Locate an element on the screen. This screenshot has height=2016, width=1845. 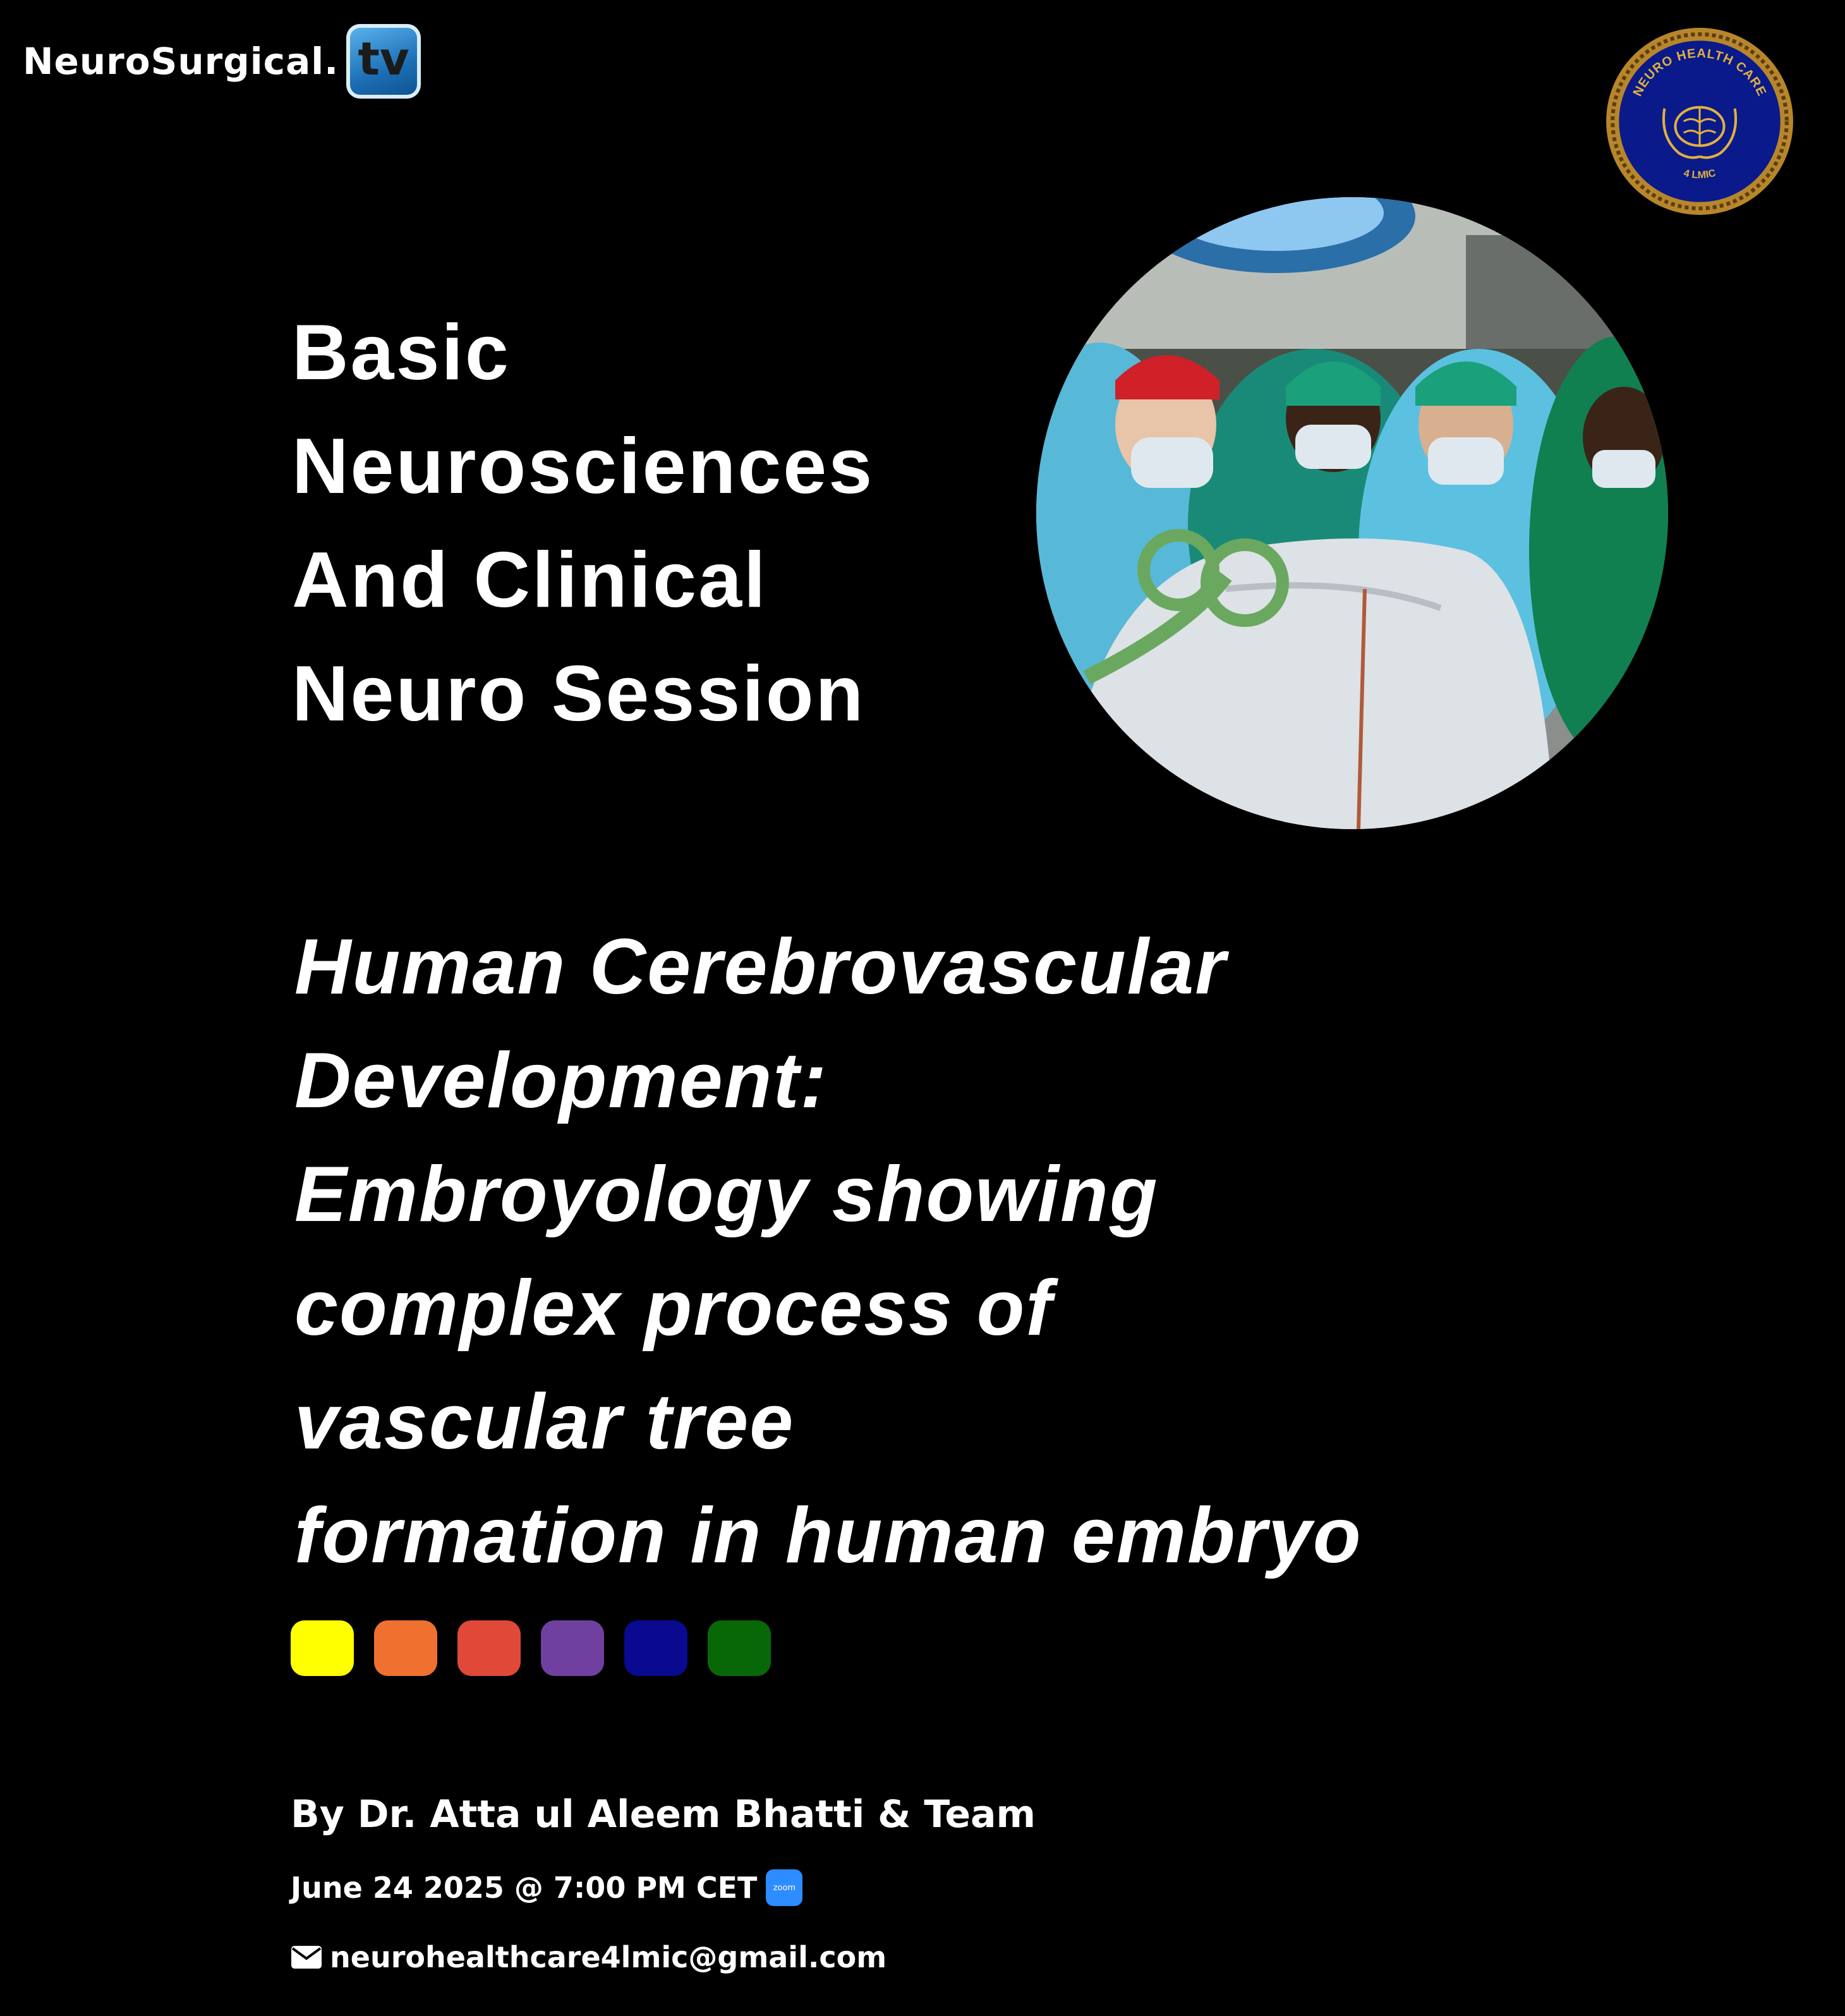
topic-line: Human Cerebrovascular is located at coordinates (760, 967).